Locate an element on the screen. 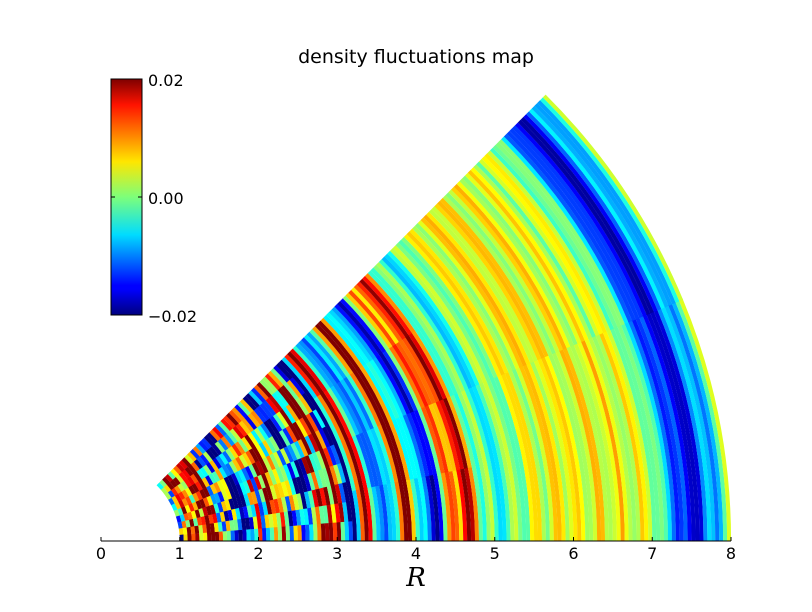  x-tick-label: 4 is located at coordinates (416, 553).